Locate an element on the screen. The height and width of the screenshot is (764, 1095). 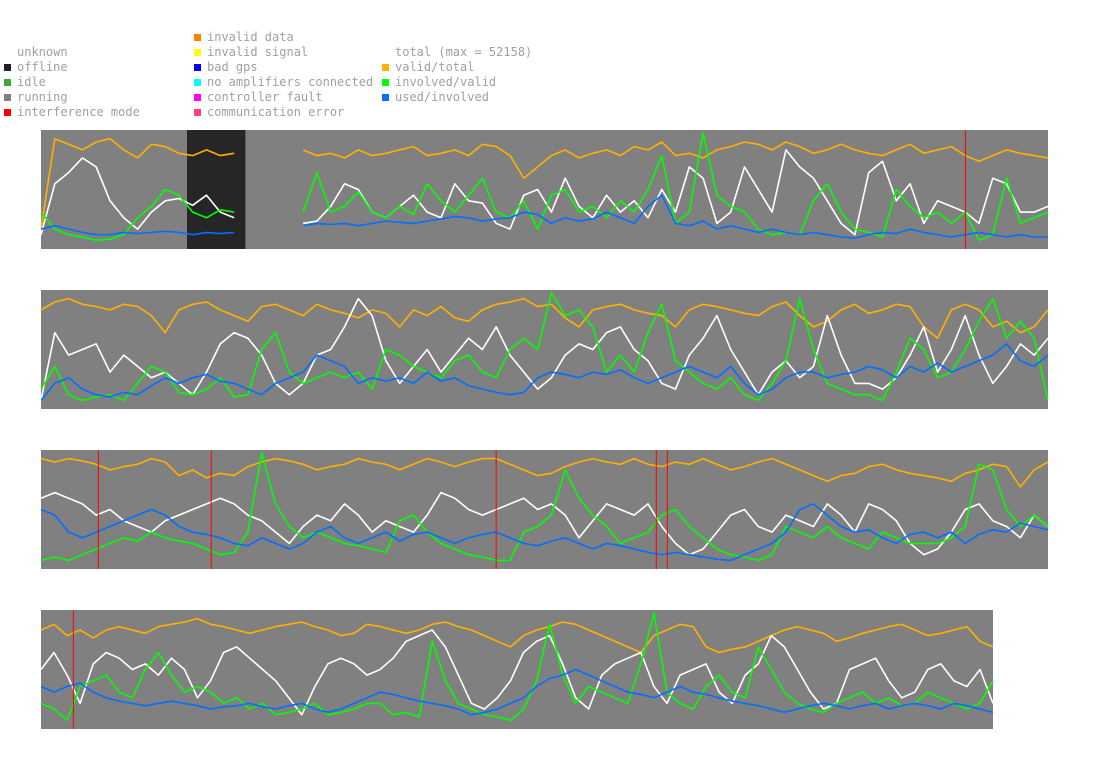
legend-label: invalid data is located at coordinates (250, 37).